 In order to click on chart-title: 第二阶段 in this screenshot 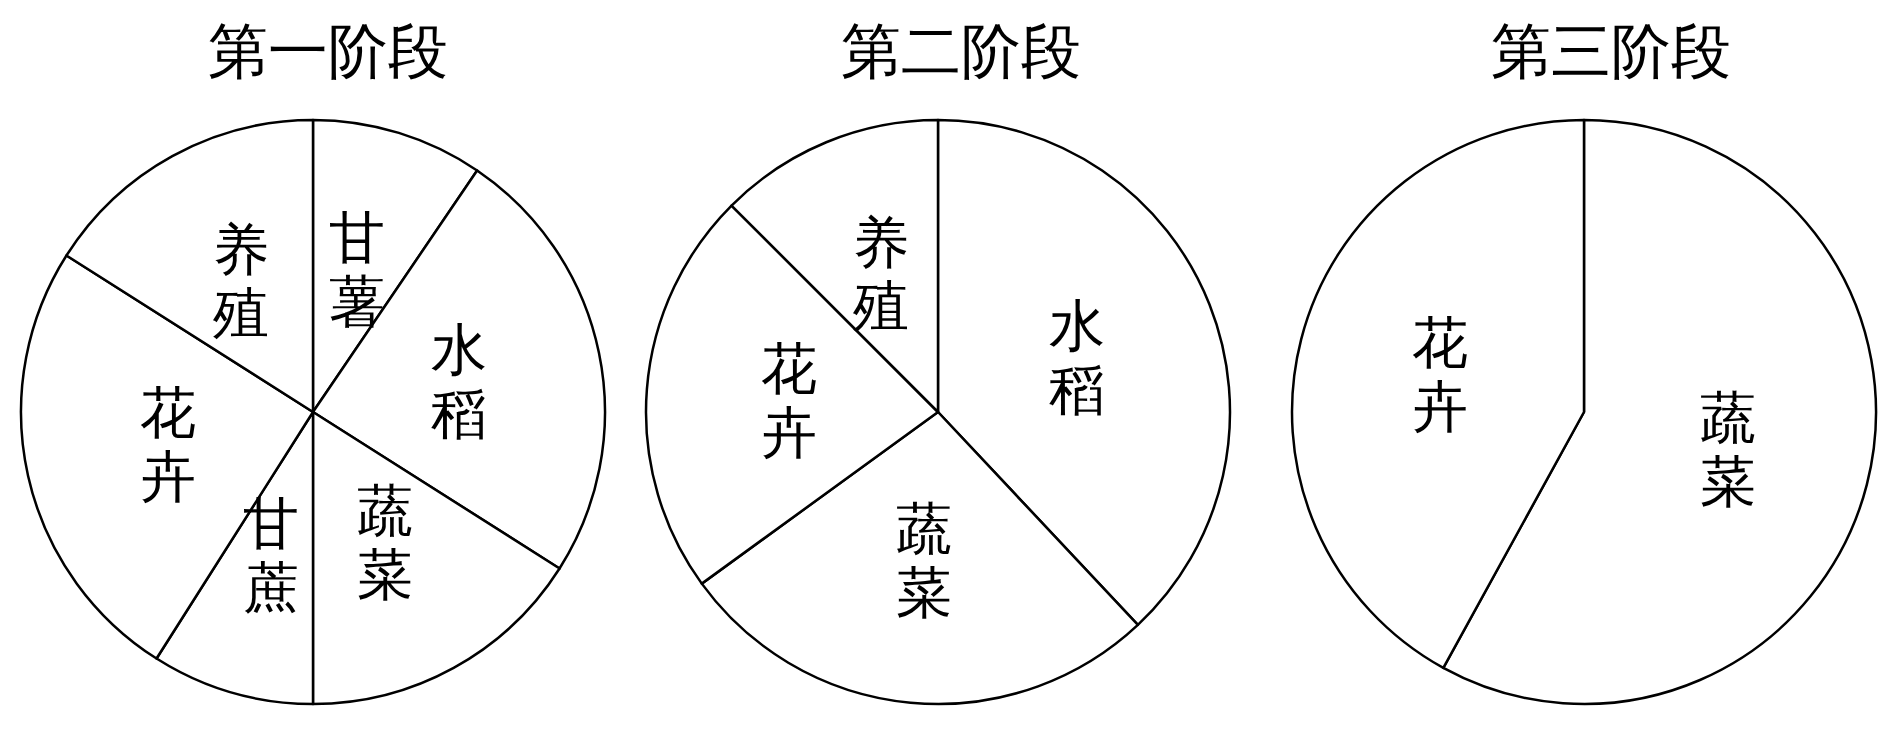, I will do `click(961, 51)`.